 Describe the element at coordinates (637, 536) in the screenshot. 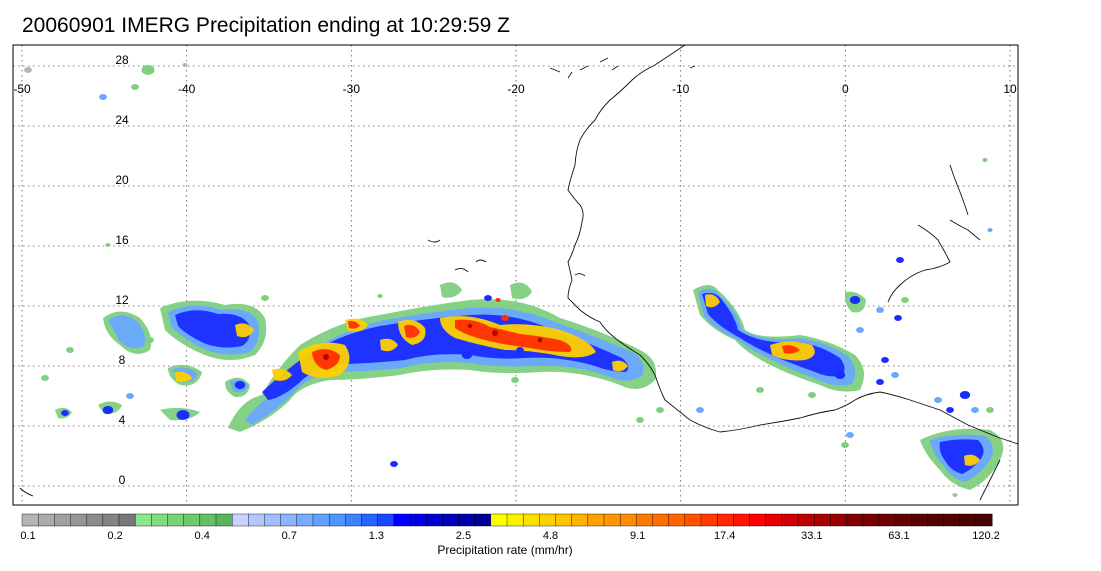

I see `colorbar-tick-label: 9.1` at that location.